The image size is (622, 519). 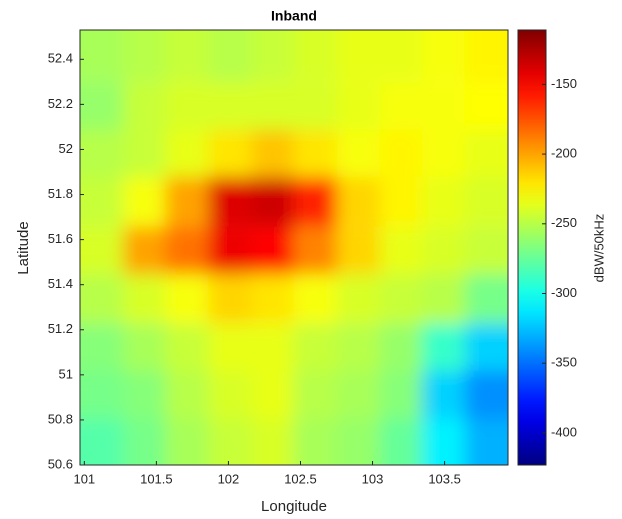 I want to click on y-tick-label: 51.6, so click(x=60, y=238).